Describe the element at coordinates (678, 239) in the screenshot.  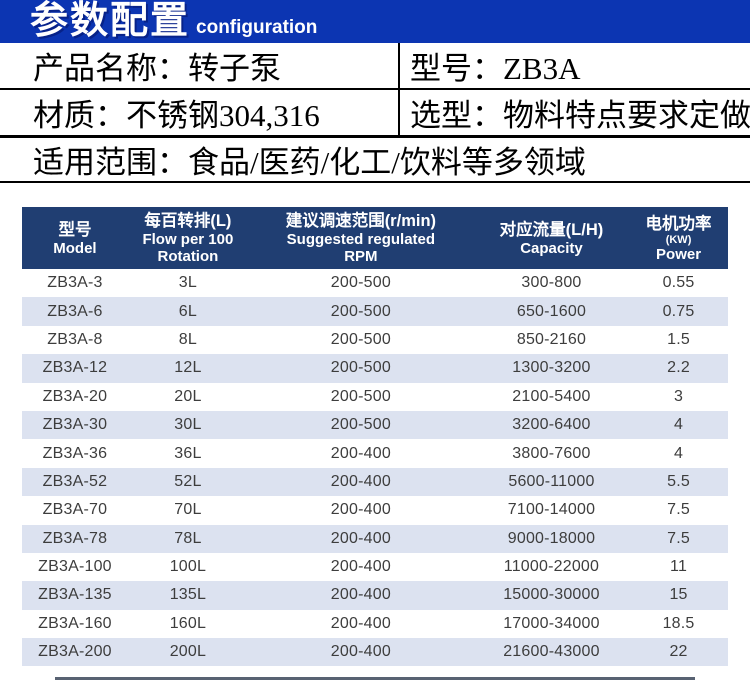
I see `header-power-kw: (KW)` at that location.